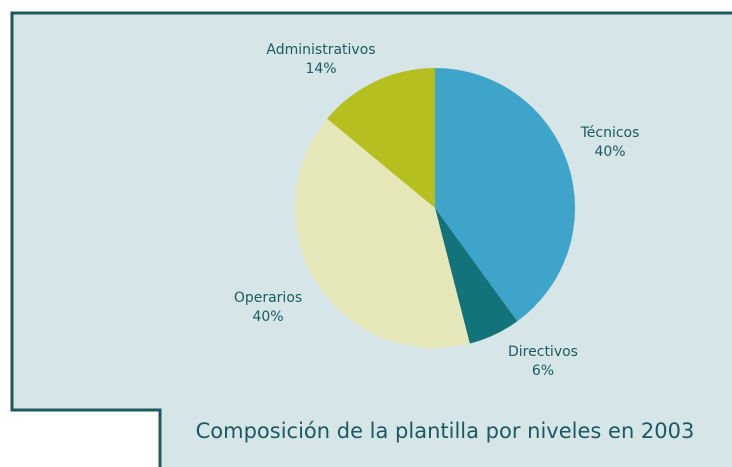 This screenshot has height=467, width=732. Describe the element at coordinates (610, 133) in the screenshot. I see `slice-label: Técnicos` at that location.